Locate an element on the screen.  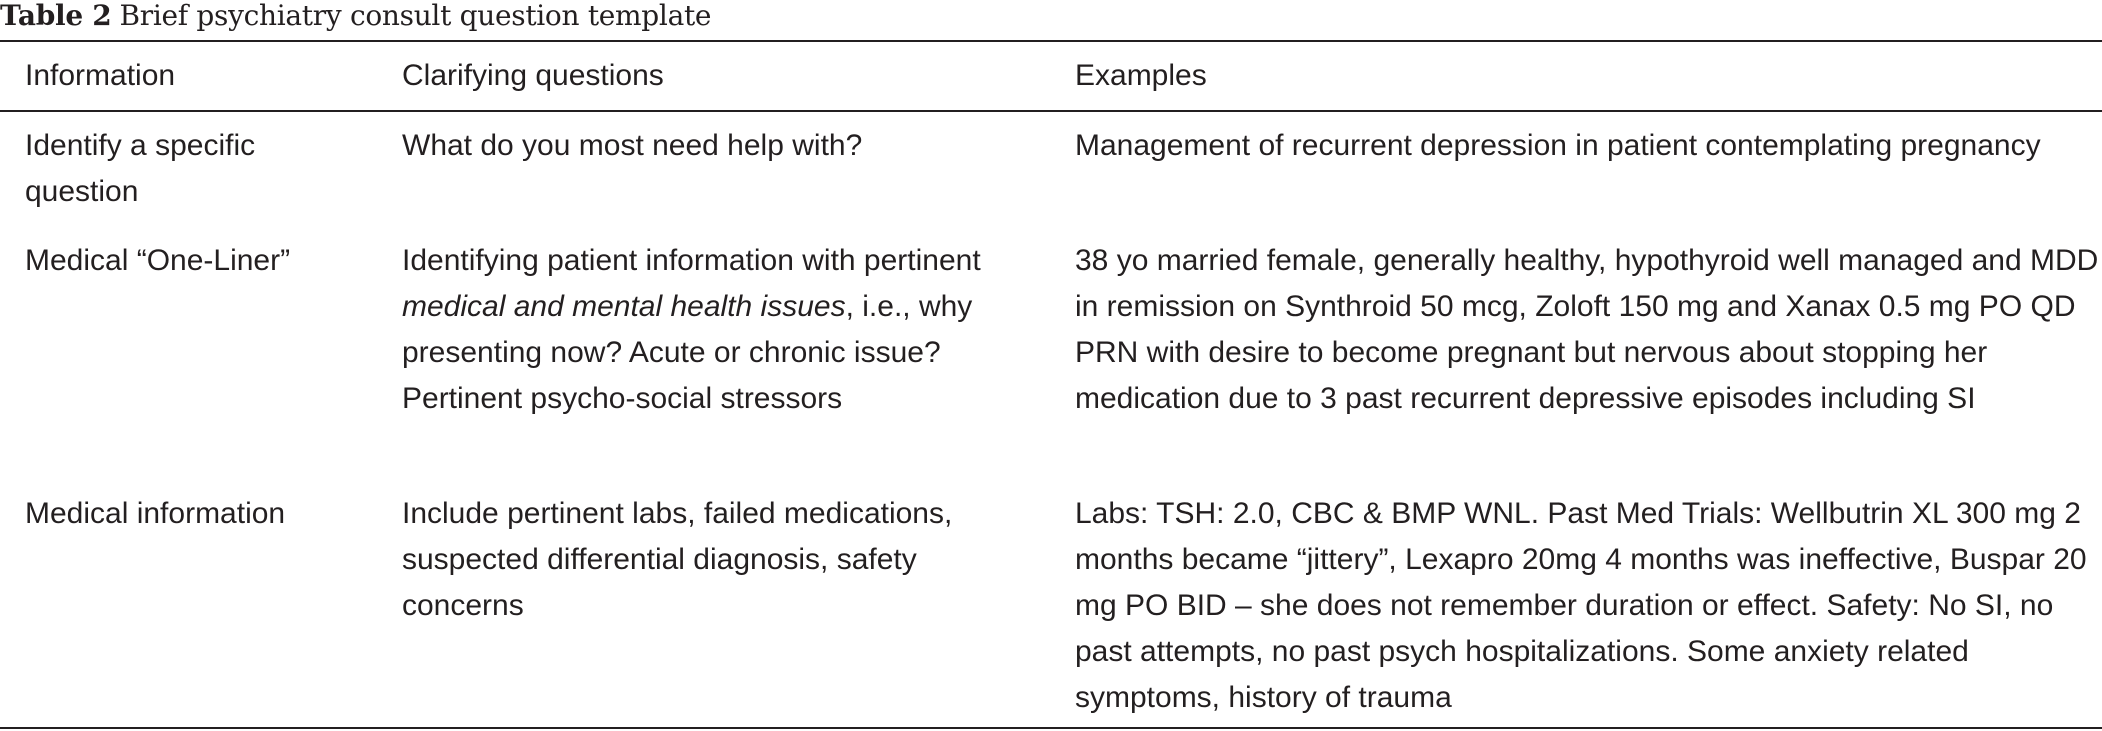
table-top-rule is located at coordinates (1051, 41).